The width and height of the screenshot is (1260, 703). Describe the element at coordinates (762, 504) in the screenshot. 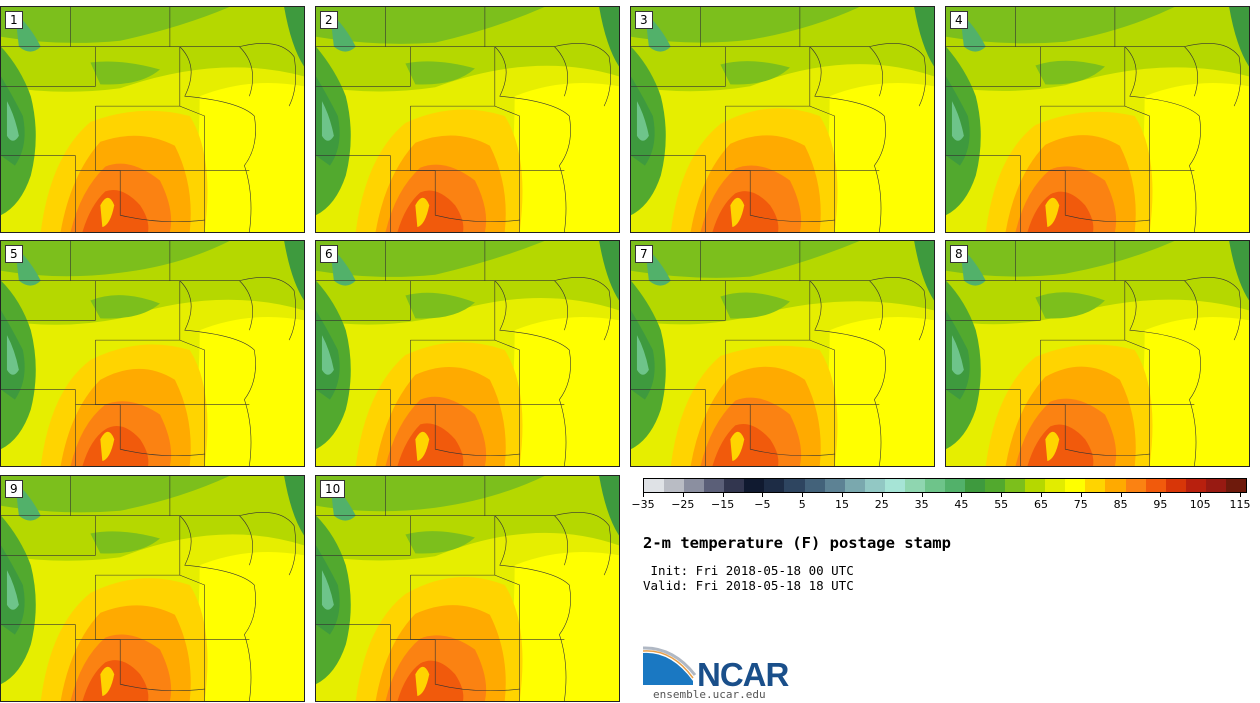

I see `colorbar-tick-label: −5` at that location.